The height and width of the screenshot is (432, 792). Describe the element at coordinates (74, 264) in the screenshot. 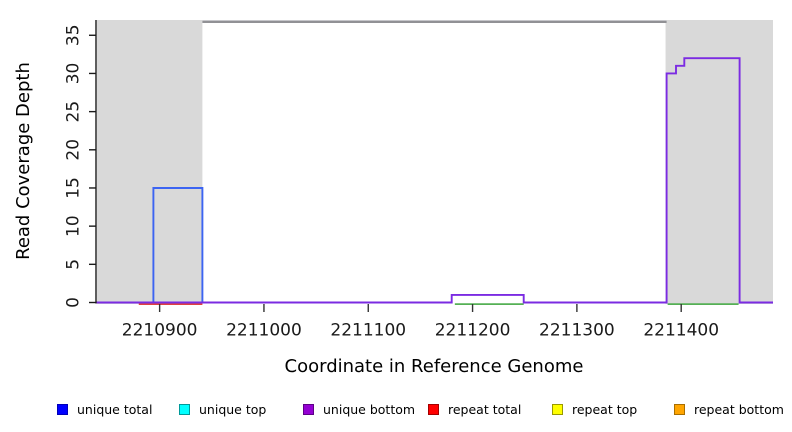

I see `y-tick-label: 5` at that location.